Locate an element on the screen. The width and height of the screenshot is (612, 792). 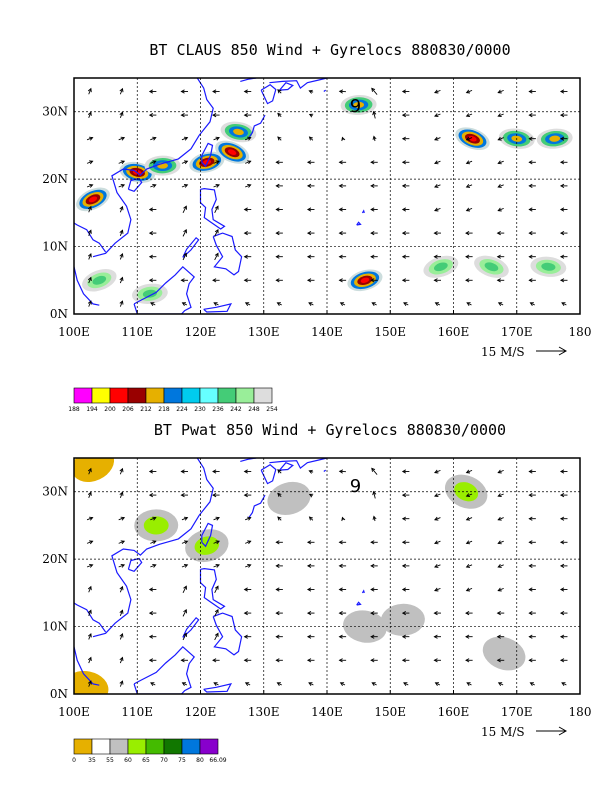
colorbar-label: 224 is located at coordinates (182, 409).